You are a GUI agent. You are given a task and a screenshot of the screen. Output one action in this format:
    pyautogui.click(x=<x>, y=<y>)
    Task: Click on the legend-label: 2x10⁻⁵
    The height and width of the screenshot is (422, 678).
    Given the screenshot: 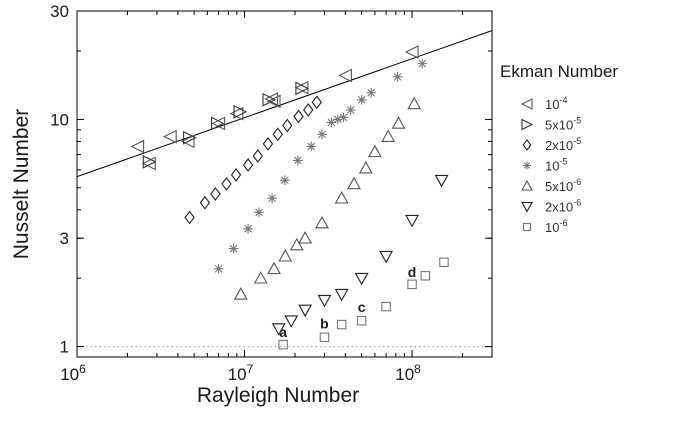 What is the action you would take?
    pyautogui.click(x=563, y=144)
    